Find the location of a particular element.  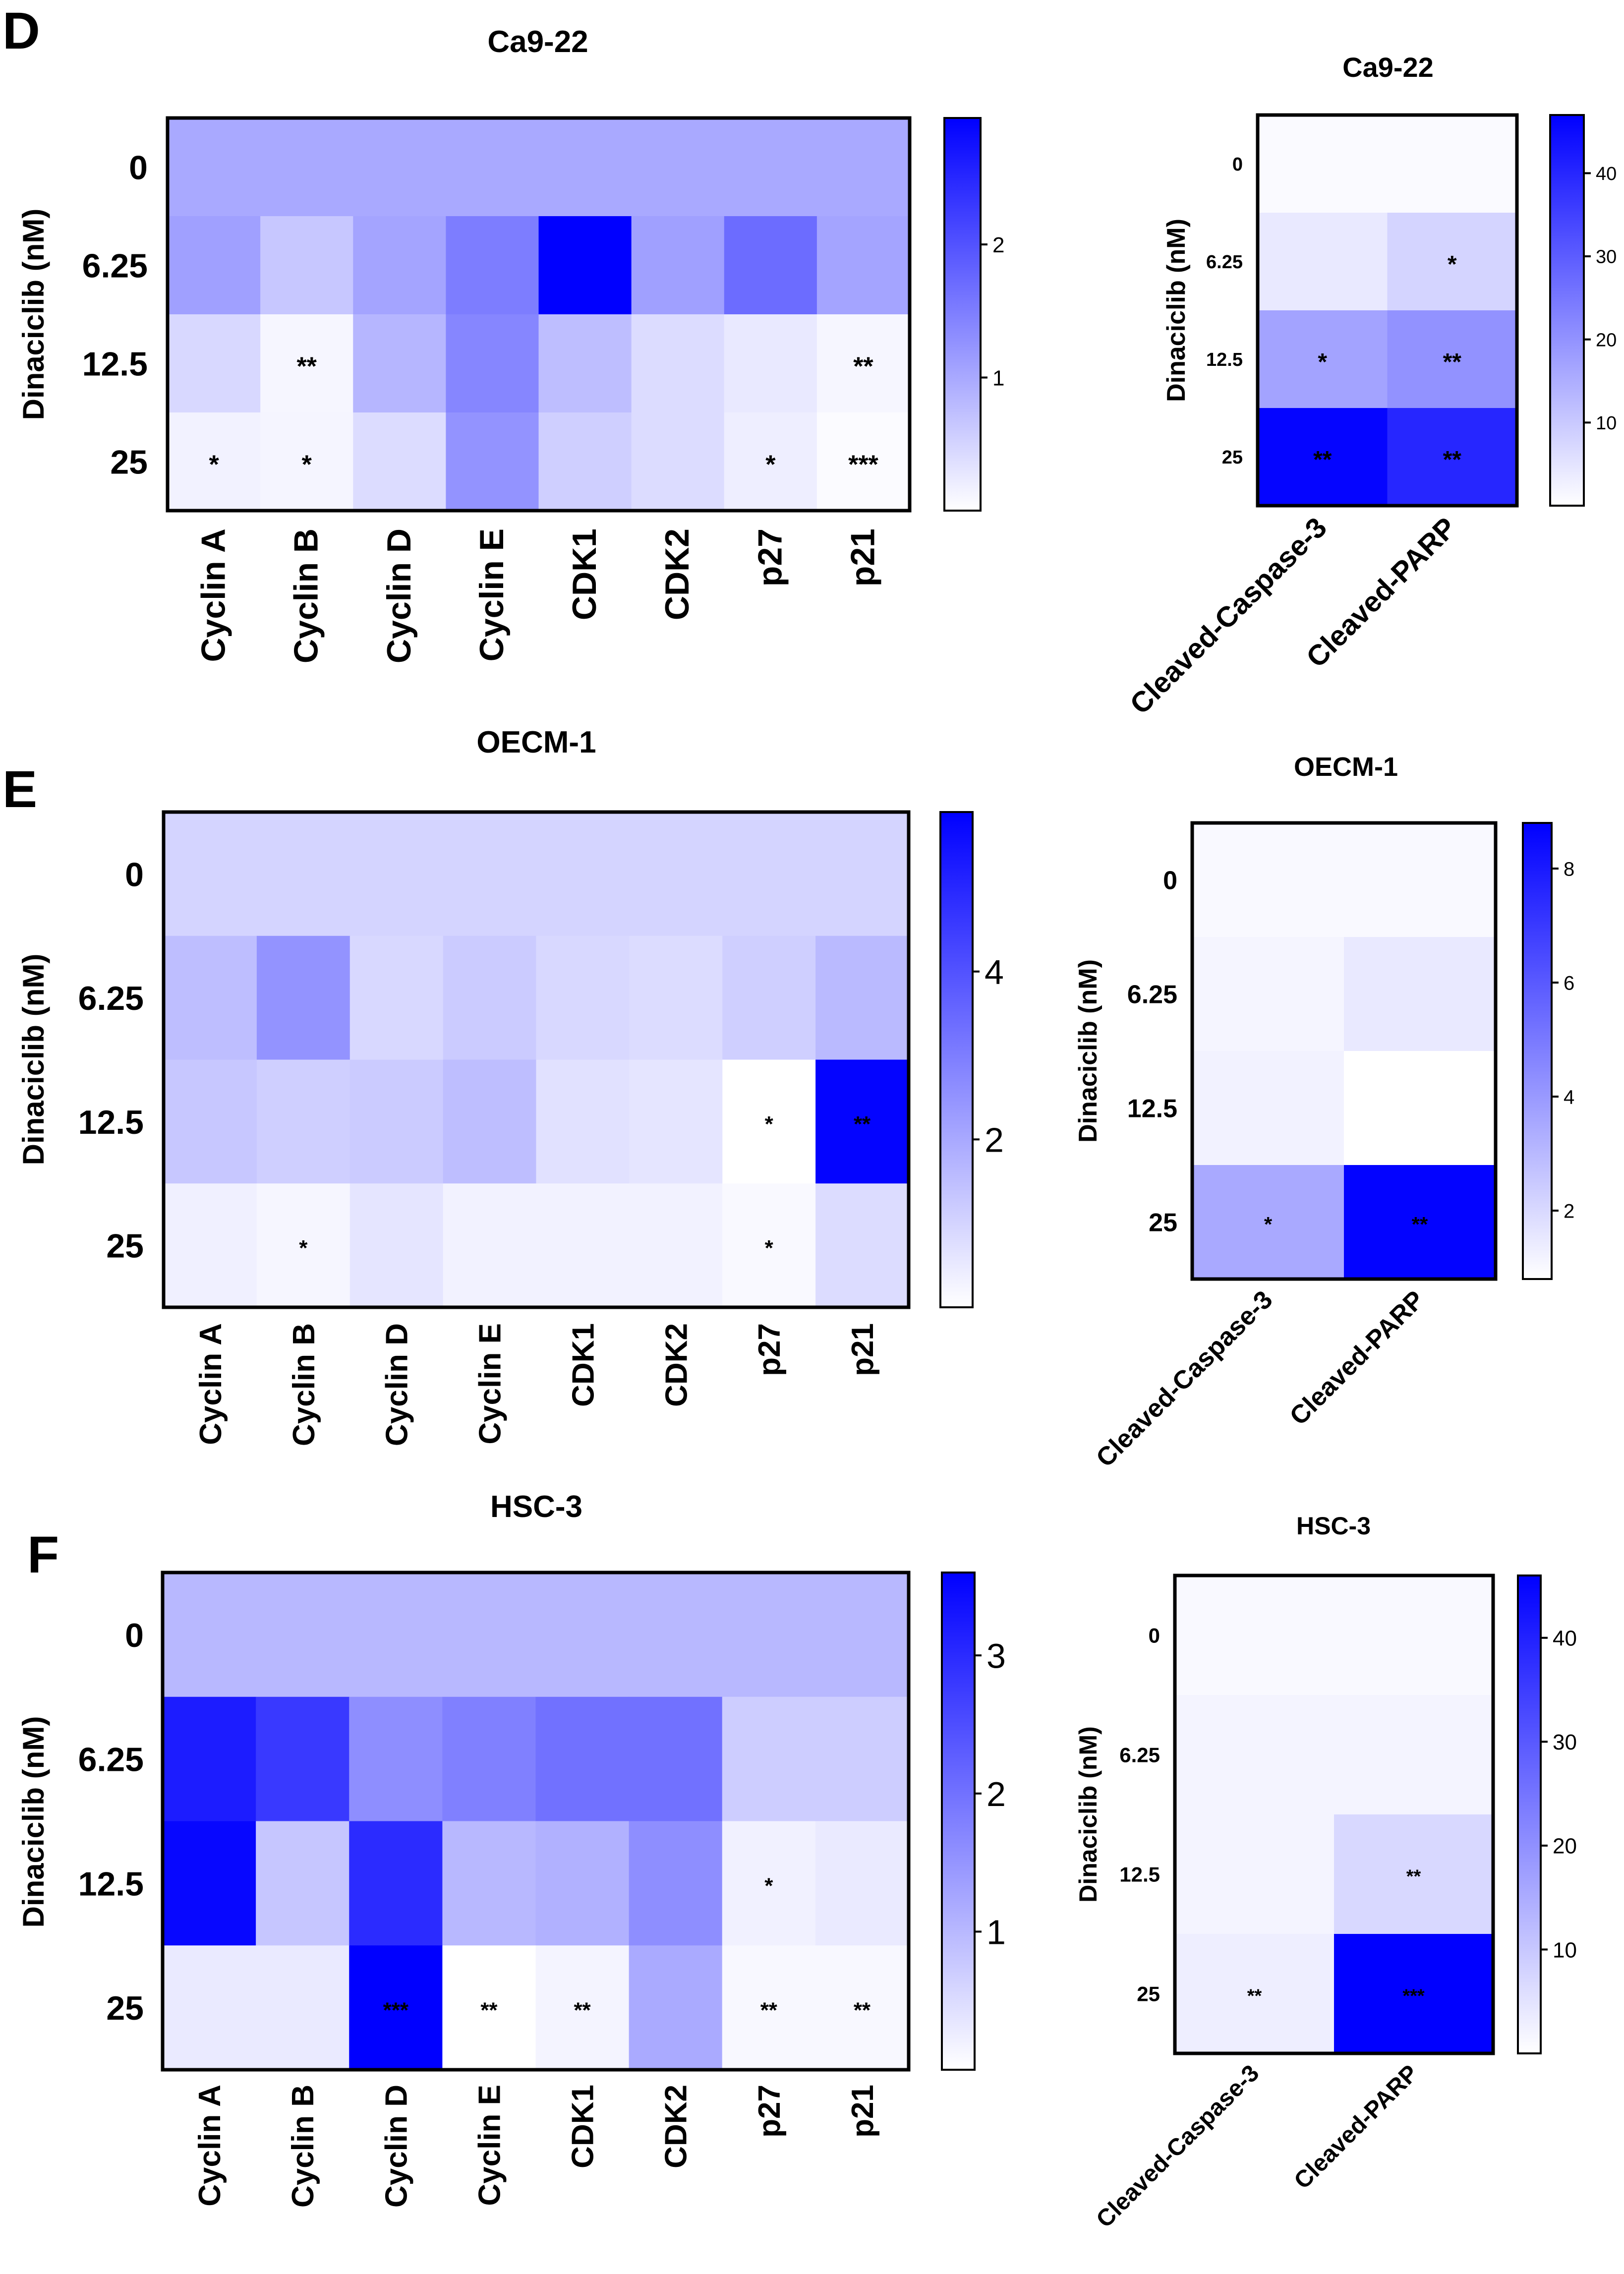

column-label: p21 is located at coordinates (863, 1349).